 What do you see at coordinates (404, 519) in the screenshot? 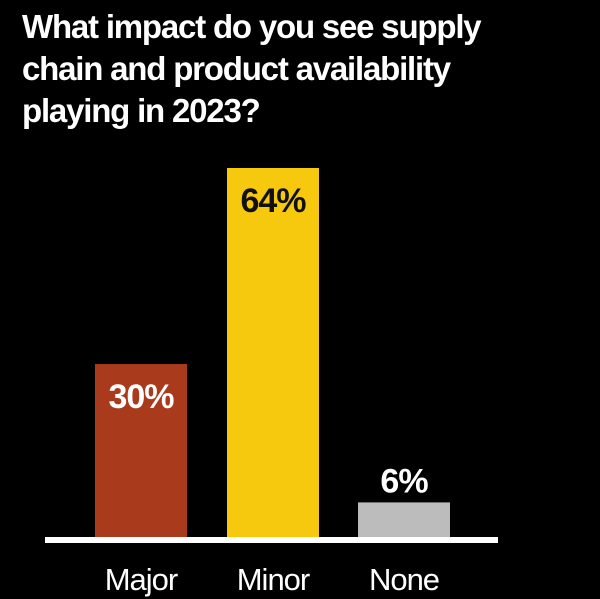
I see `bar-none` at bounding box center [404, 519].